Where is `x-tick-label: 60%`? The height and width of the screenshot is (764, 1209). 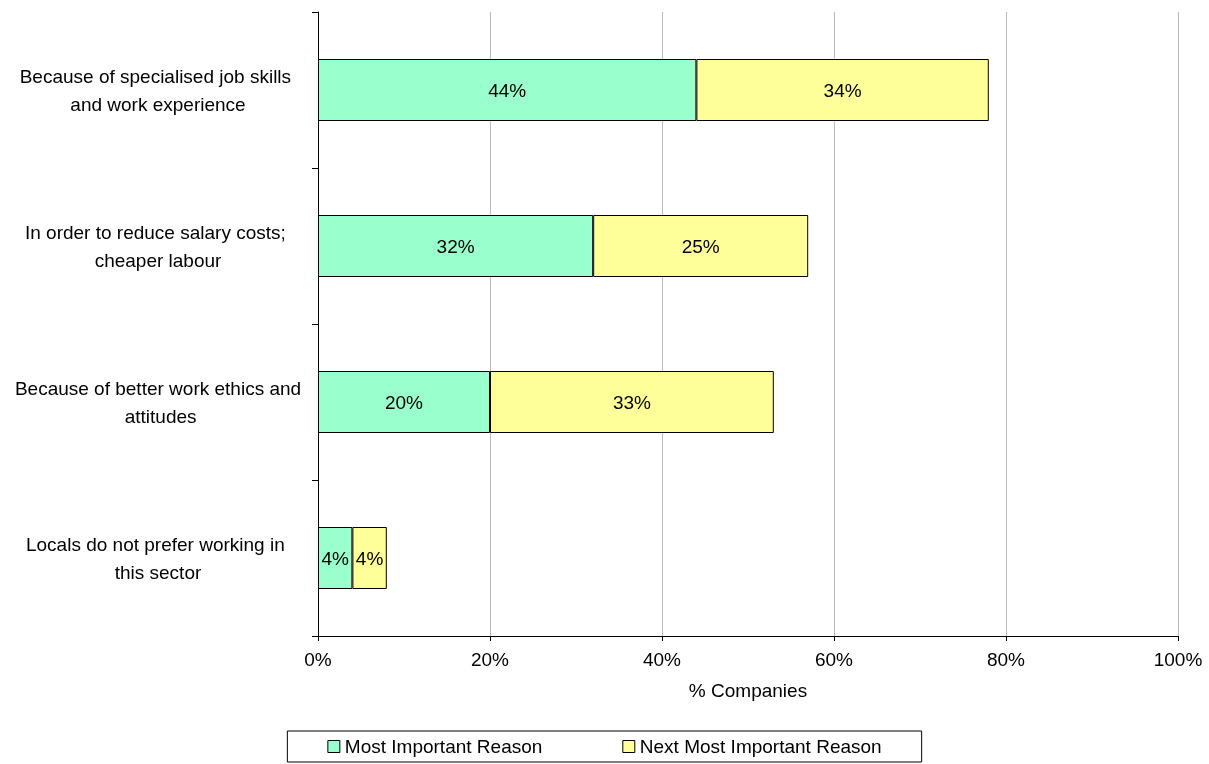 x-tick-label: 60% is located at coordinates (834, 659).